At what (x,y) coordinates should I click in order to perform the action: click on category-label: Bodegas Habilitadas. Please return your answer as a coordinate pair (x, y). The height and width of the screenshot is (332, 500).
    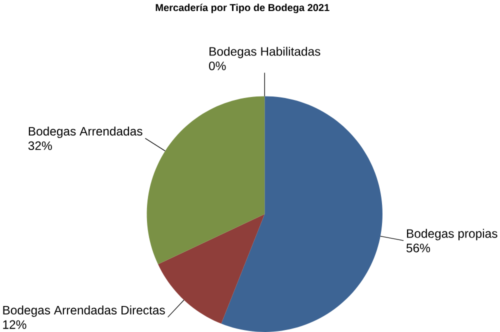
    Looking at the image, I should click on (265, 52).